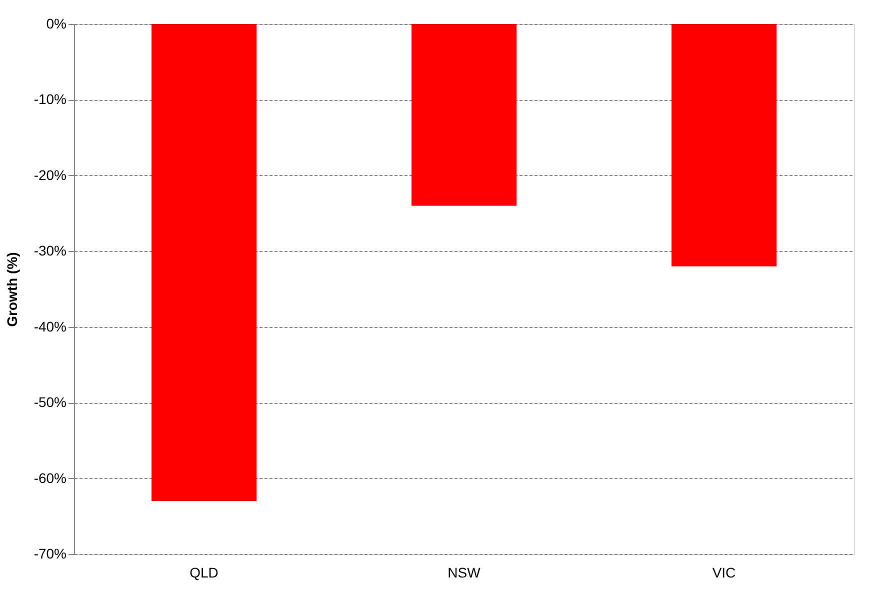  Describe the element at coordinates (465, 572) in the screenshot. I see `x-tick-label: NSW` at that location.